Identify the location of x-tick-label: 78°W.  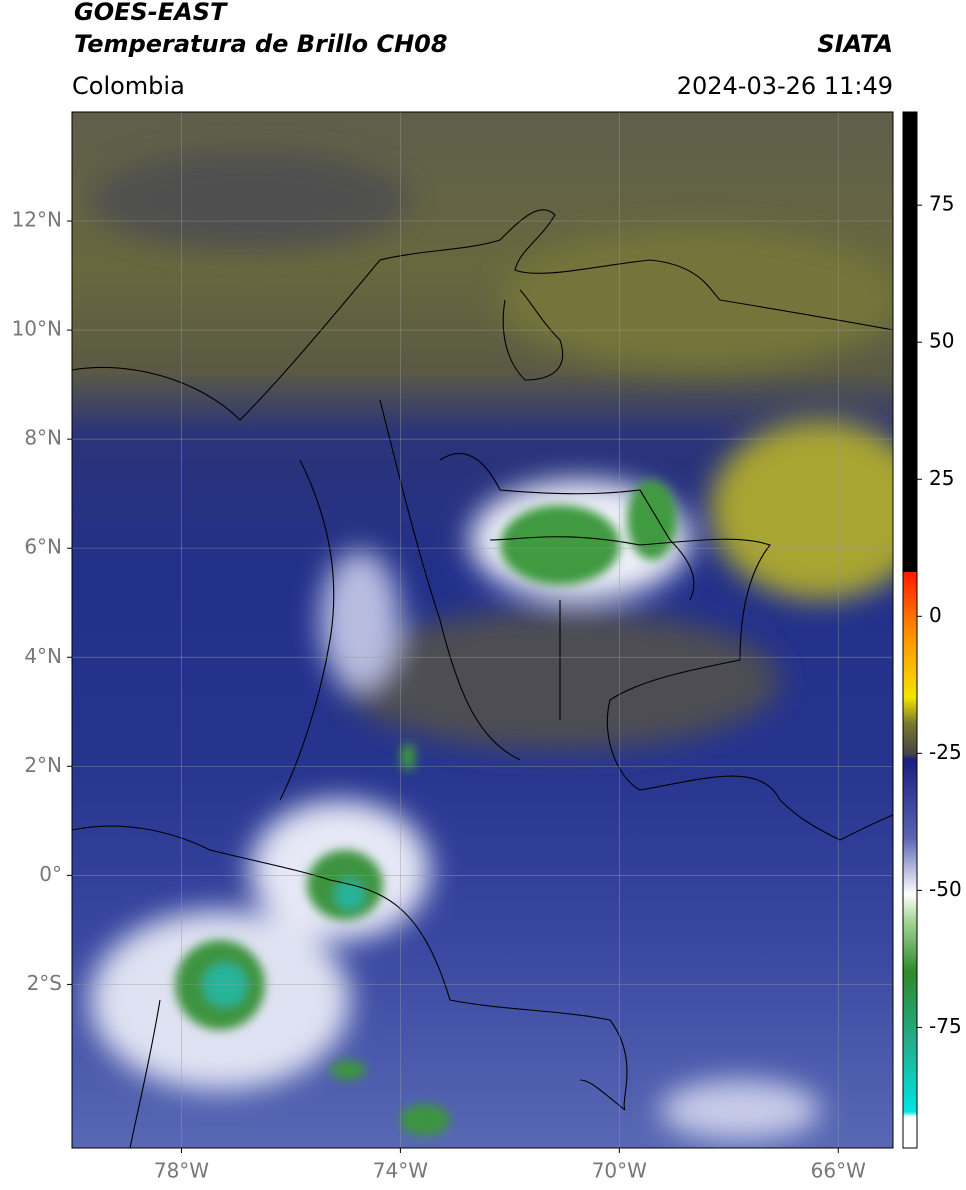
(181, 1171).